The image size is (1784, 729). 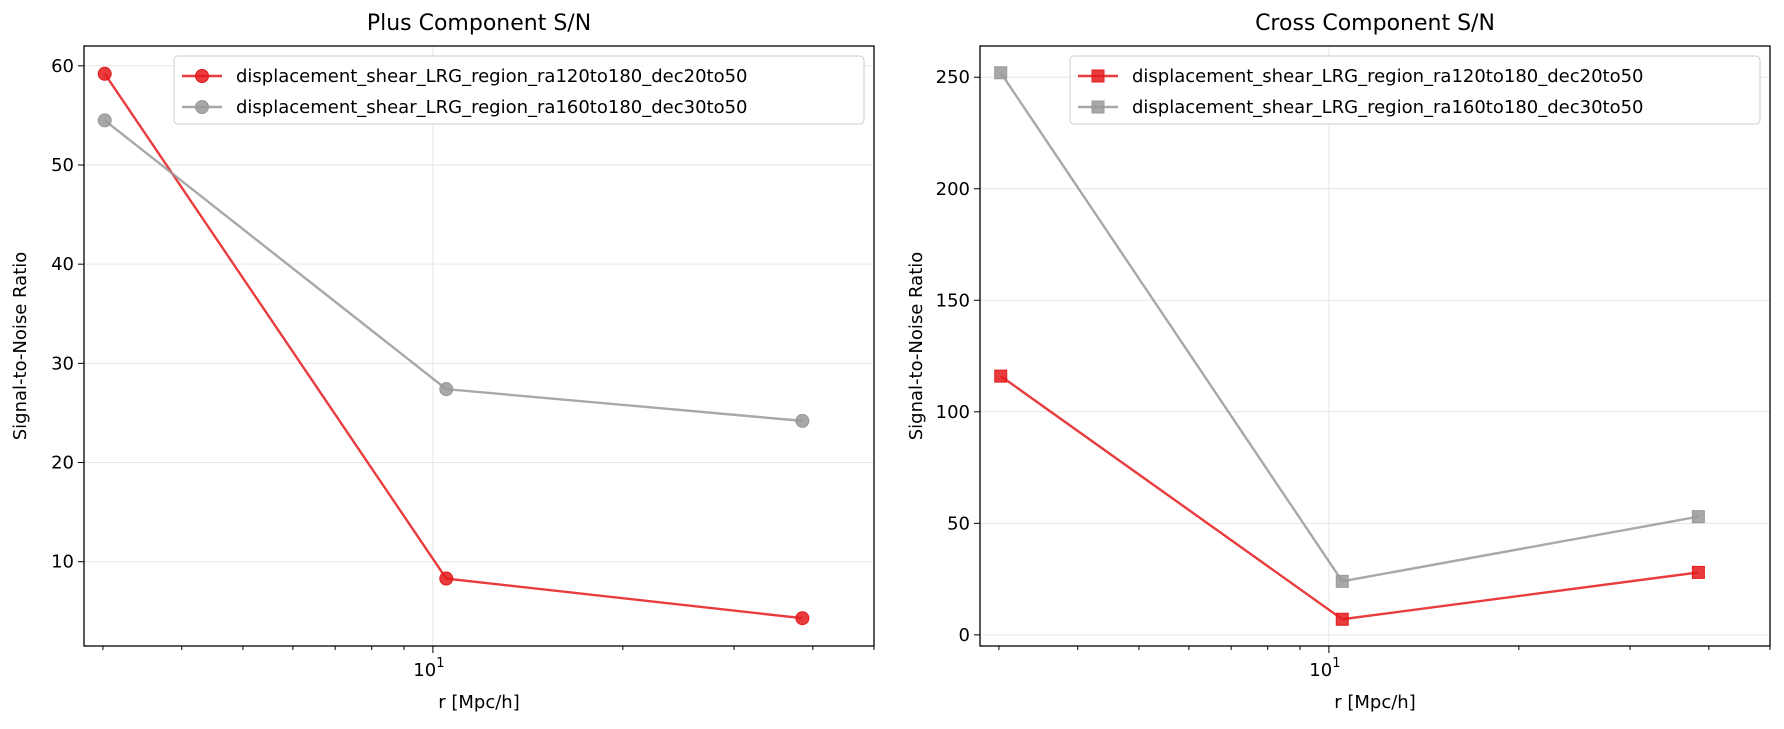 What do you see at coordinates (62, 66) in the screenshot?
I see `y-tick-label: 60` at bounding box center [62, 66].